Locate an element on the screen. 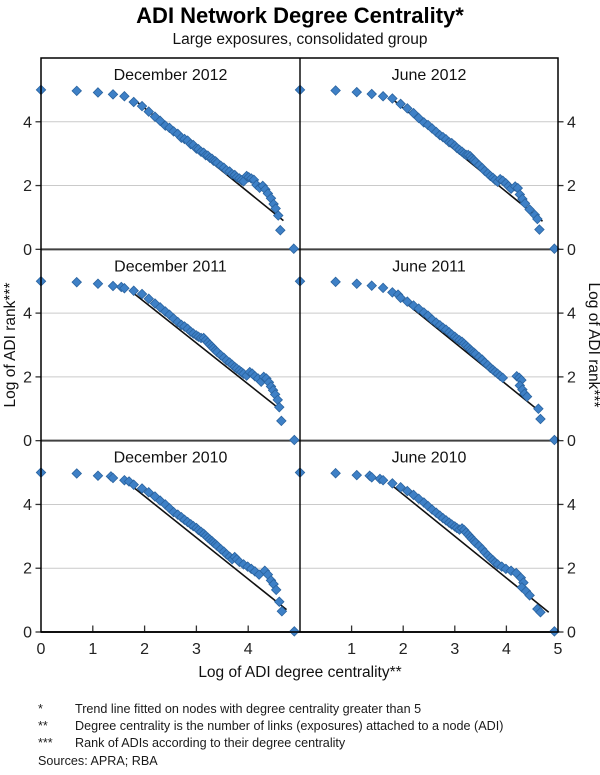 The image size is (600, 775). panel-december-2011: December 2011 is located at coordinates (167, 352).